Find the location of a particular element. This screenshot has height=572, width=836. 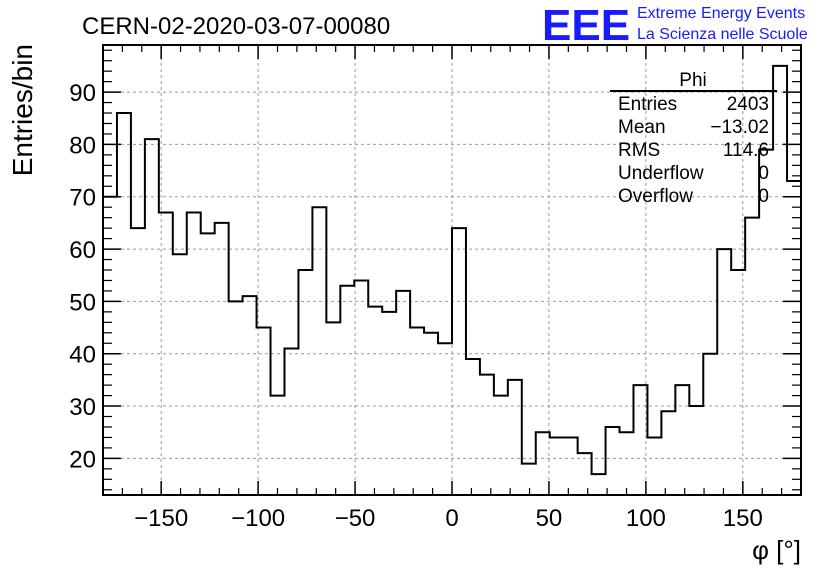

stats-overflow-value: 0 is located at coordinates (763, 196).